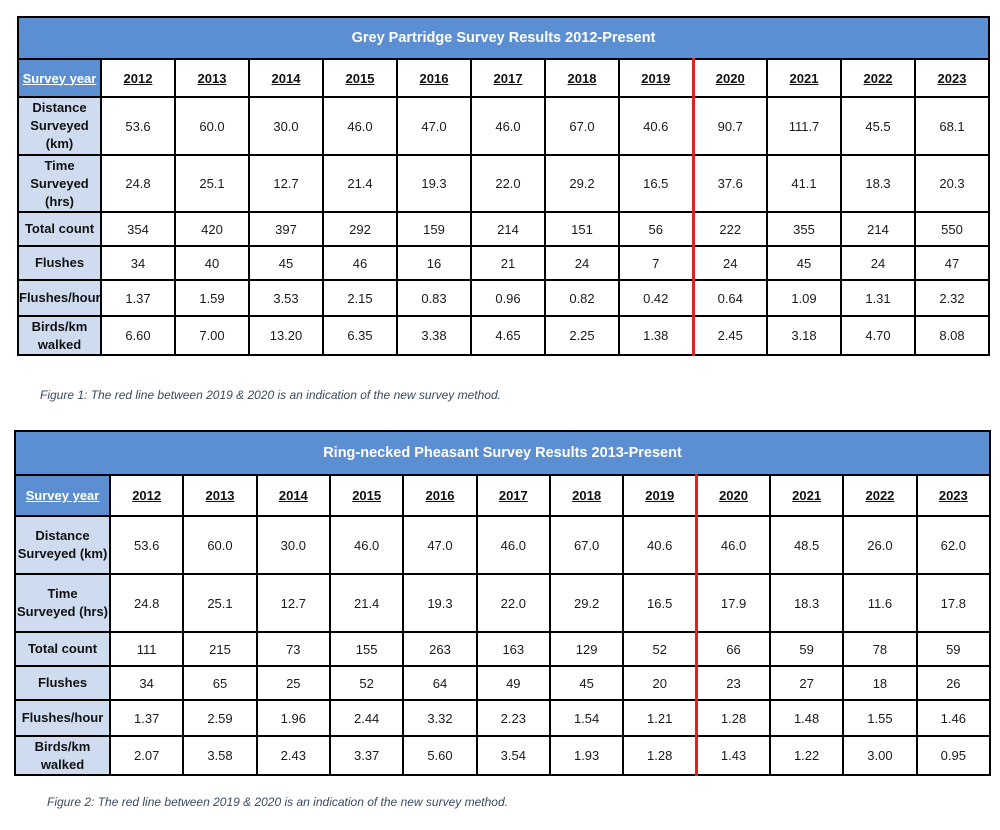  I want to click on year-header: 2012, so click(146, 495).